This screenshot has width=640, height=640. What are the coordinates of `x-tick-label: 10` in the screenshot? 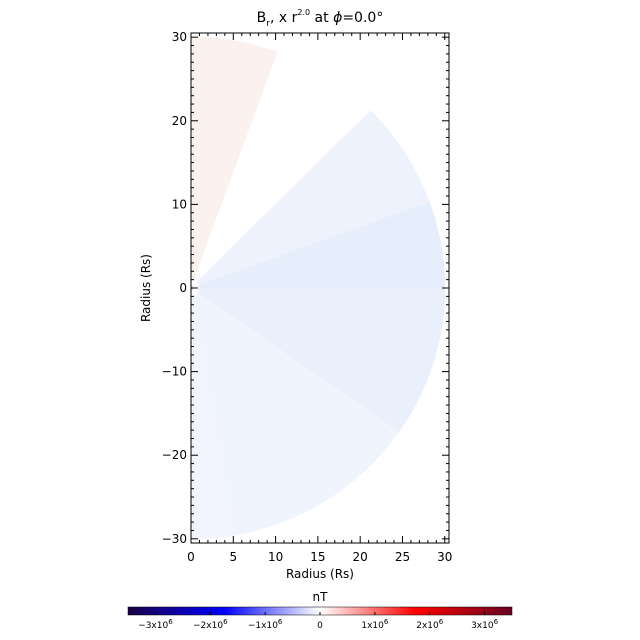 It's located at (275, 557).